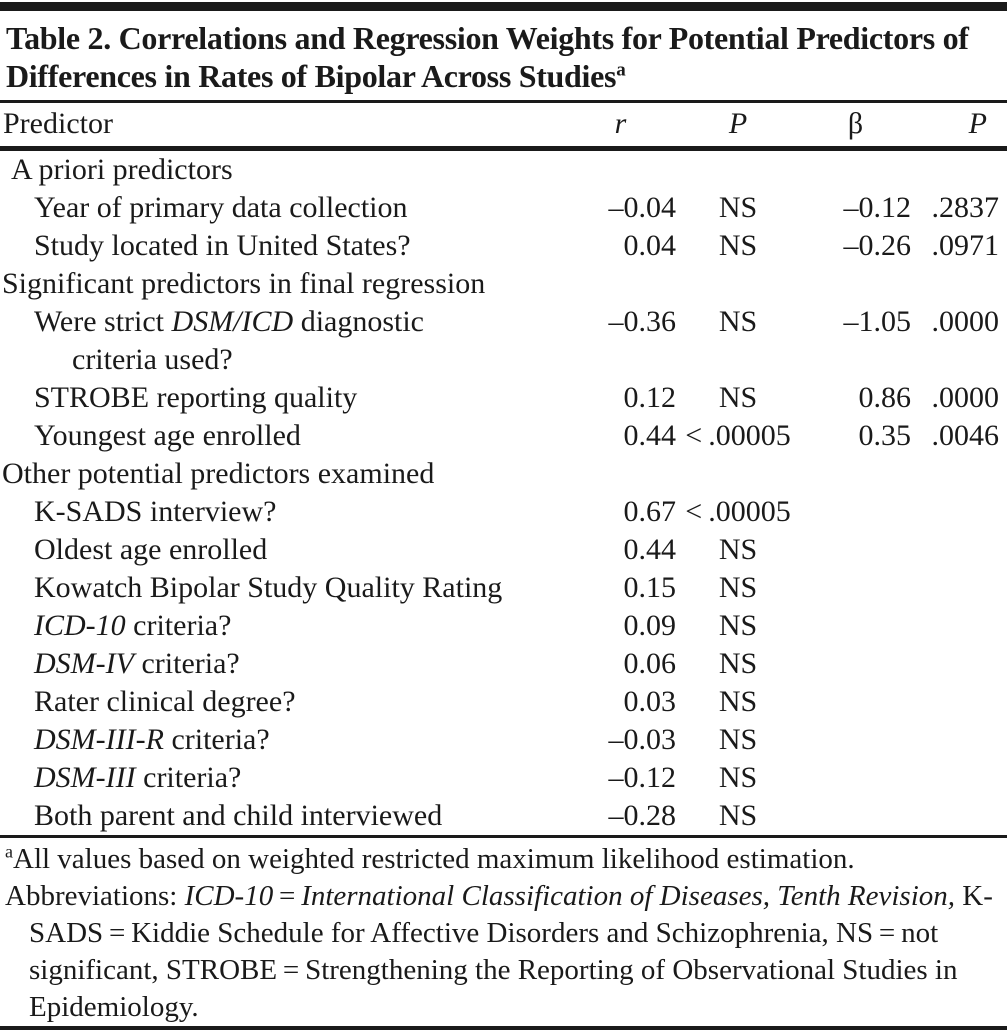  Describe the element at coordinates (287, 896) in the screenshot. I see `label-segment: =` at that location.